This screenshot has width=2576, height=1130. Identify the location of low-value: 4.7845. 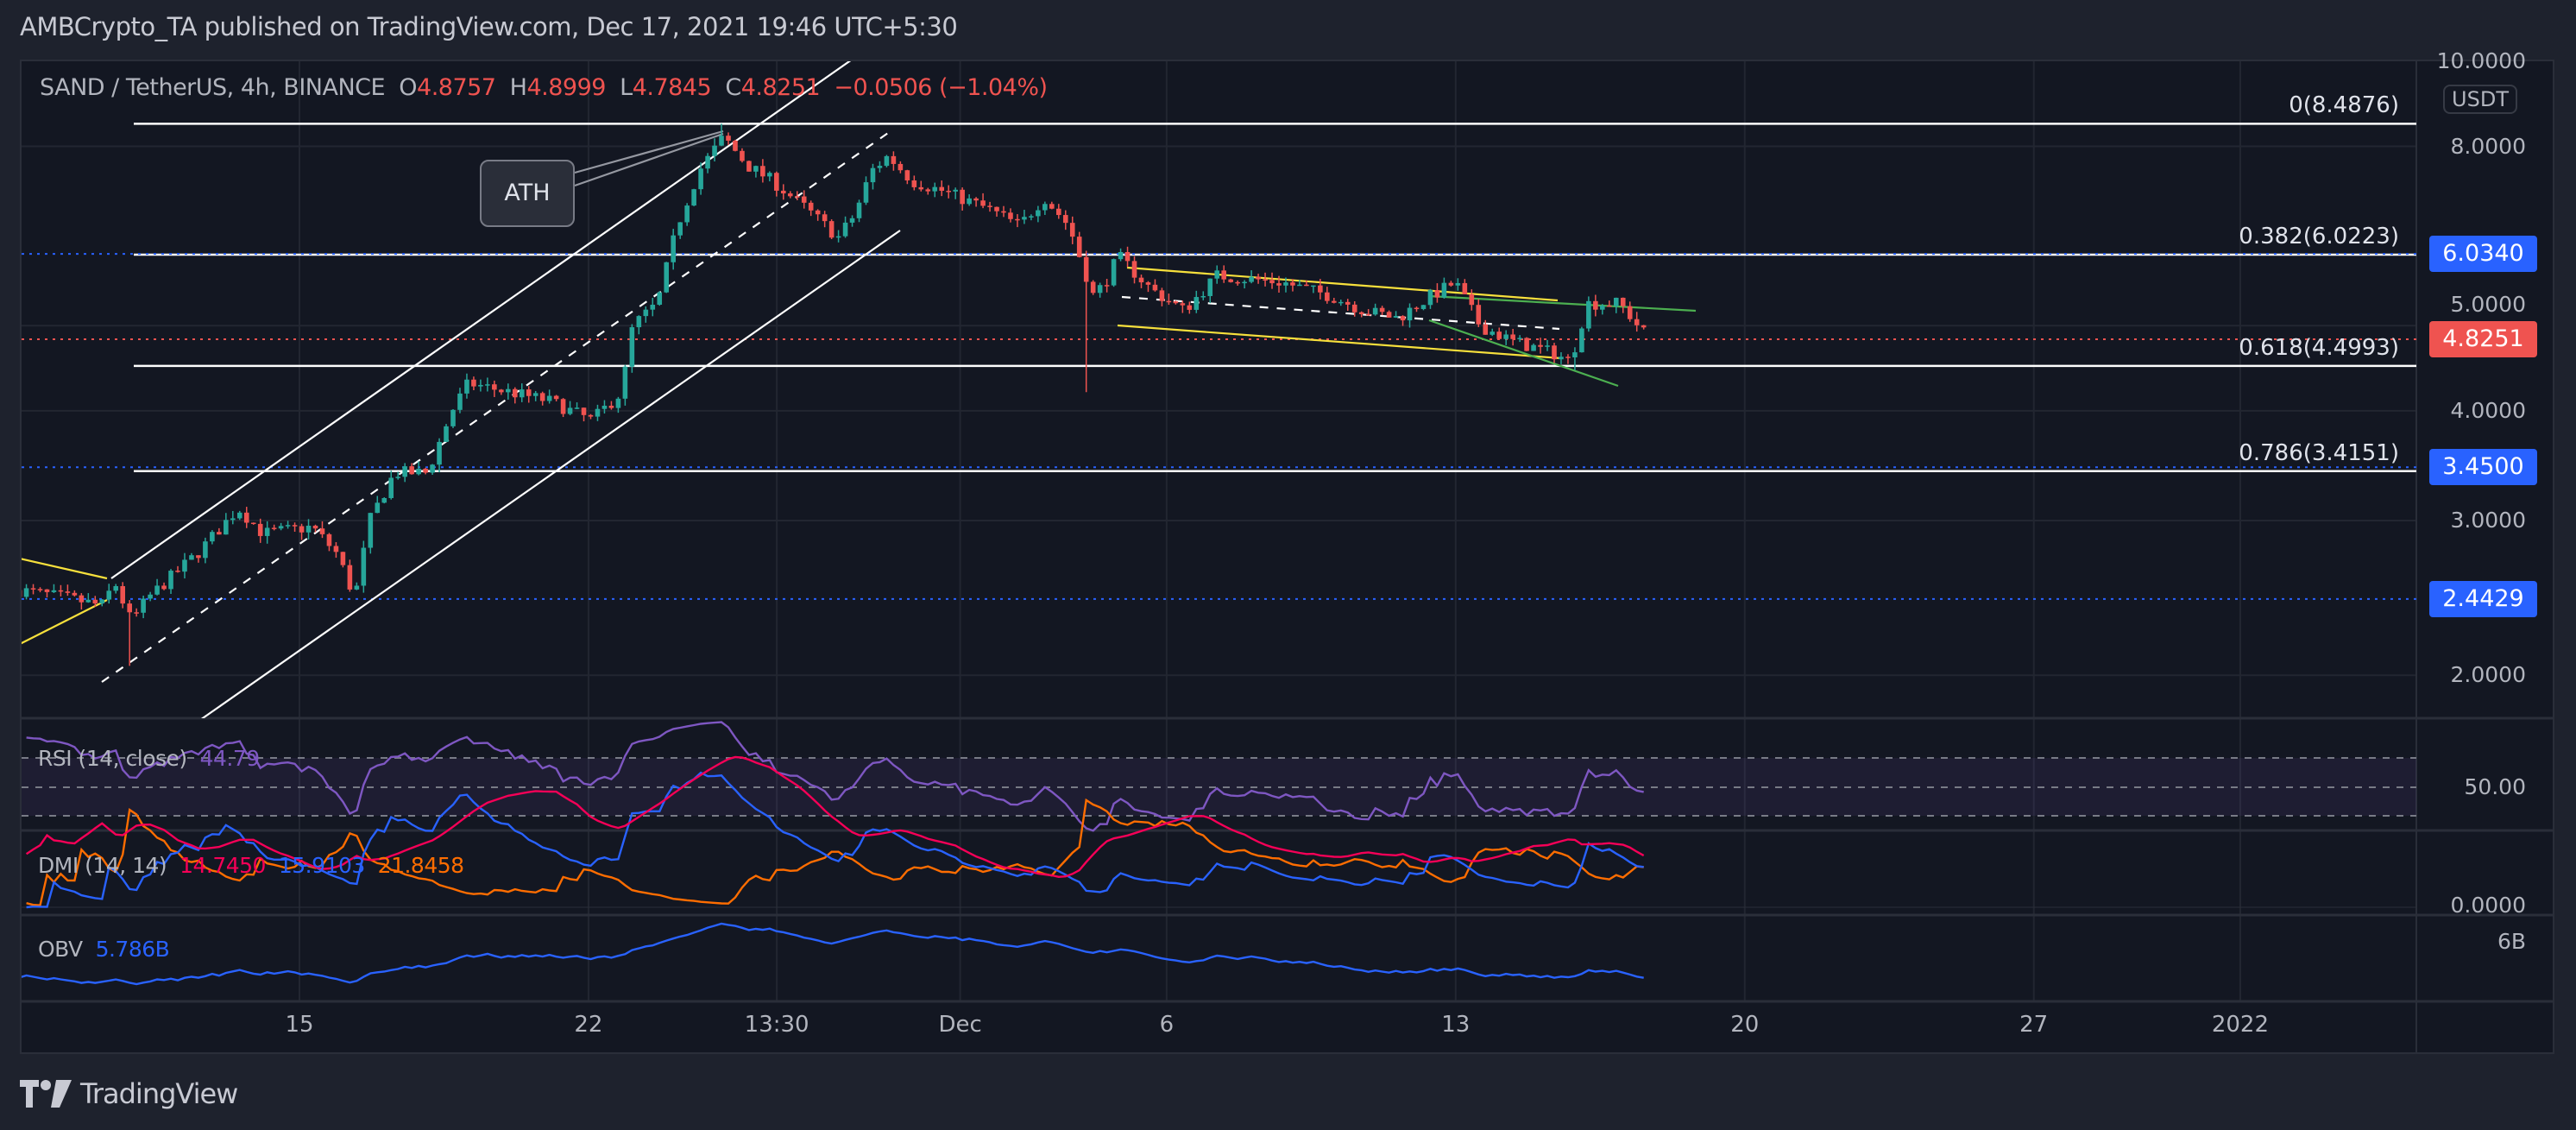
(672, 87).